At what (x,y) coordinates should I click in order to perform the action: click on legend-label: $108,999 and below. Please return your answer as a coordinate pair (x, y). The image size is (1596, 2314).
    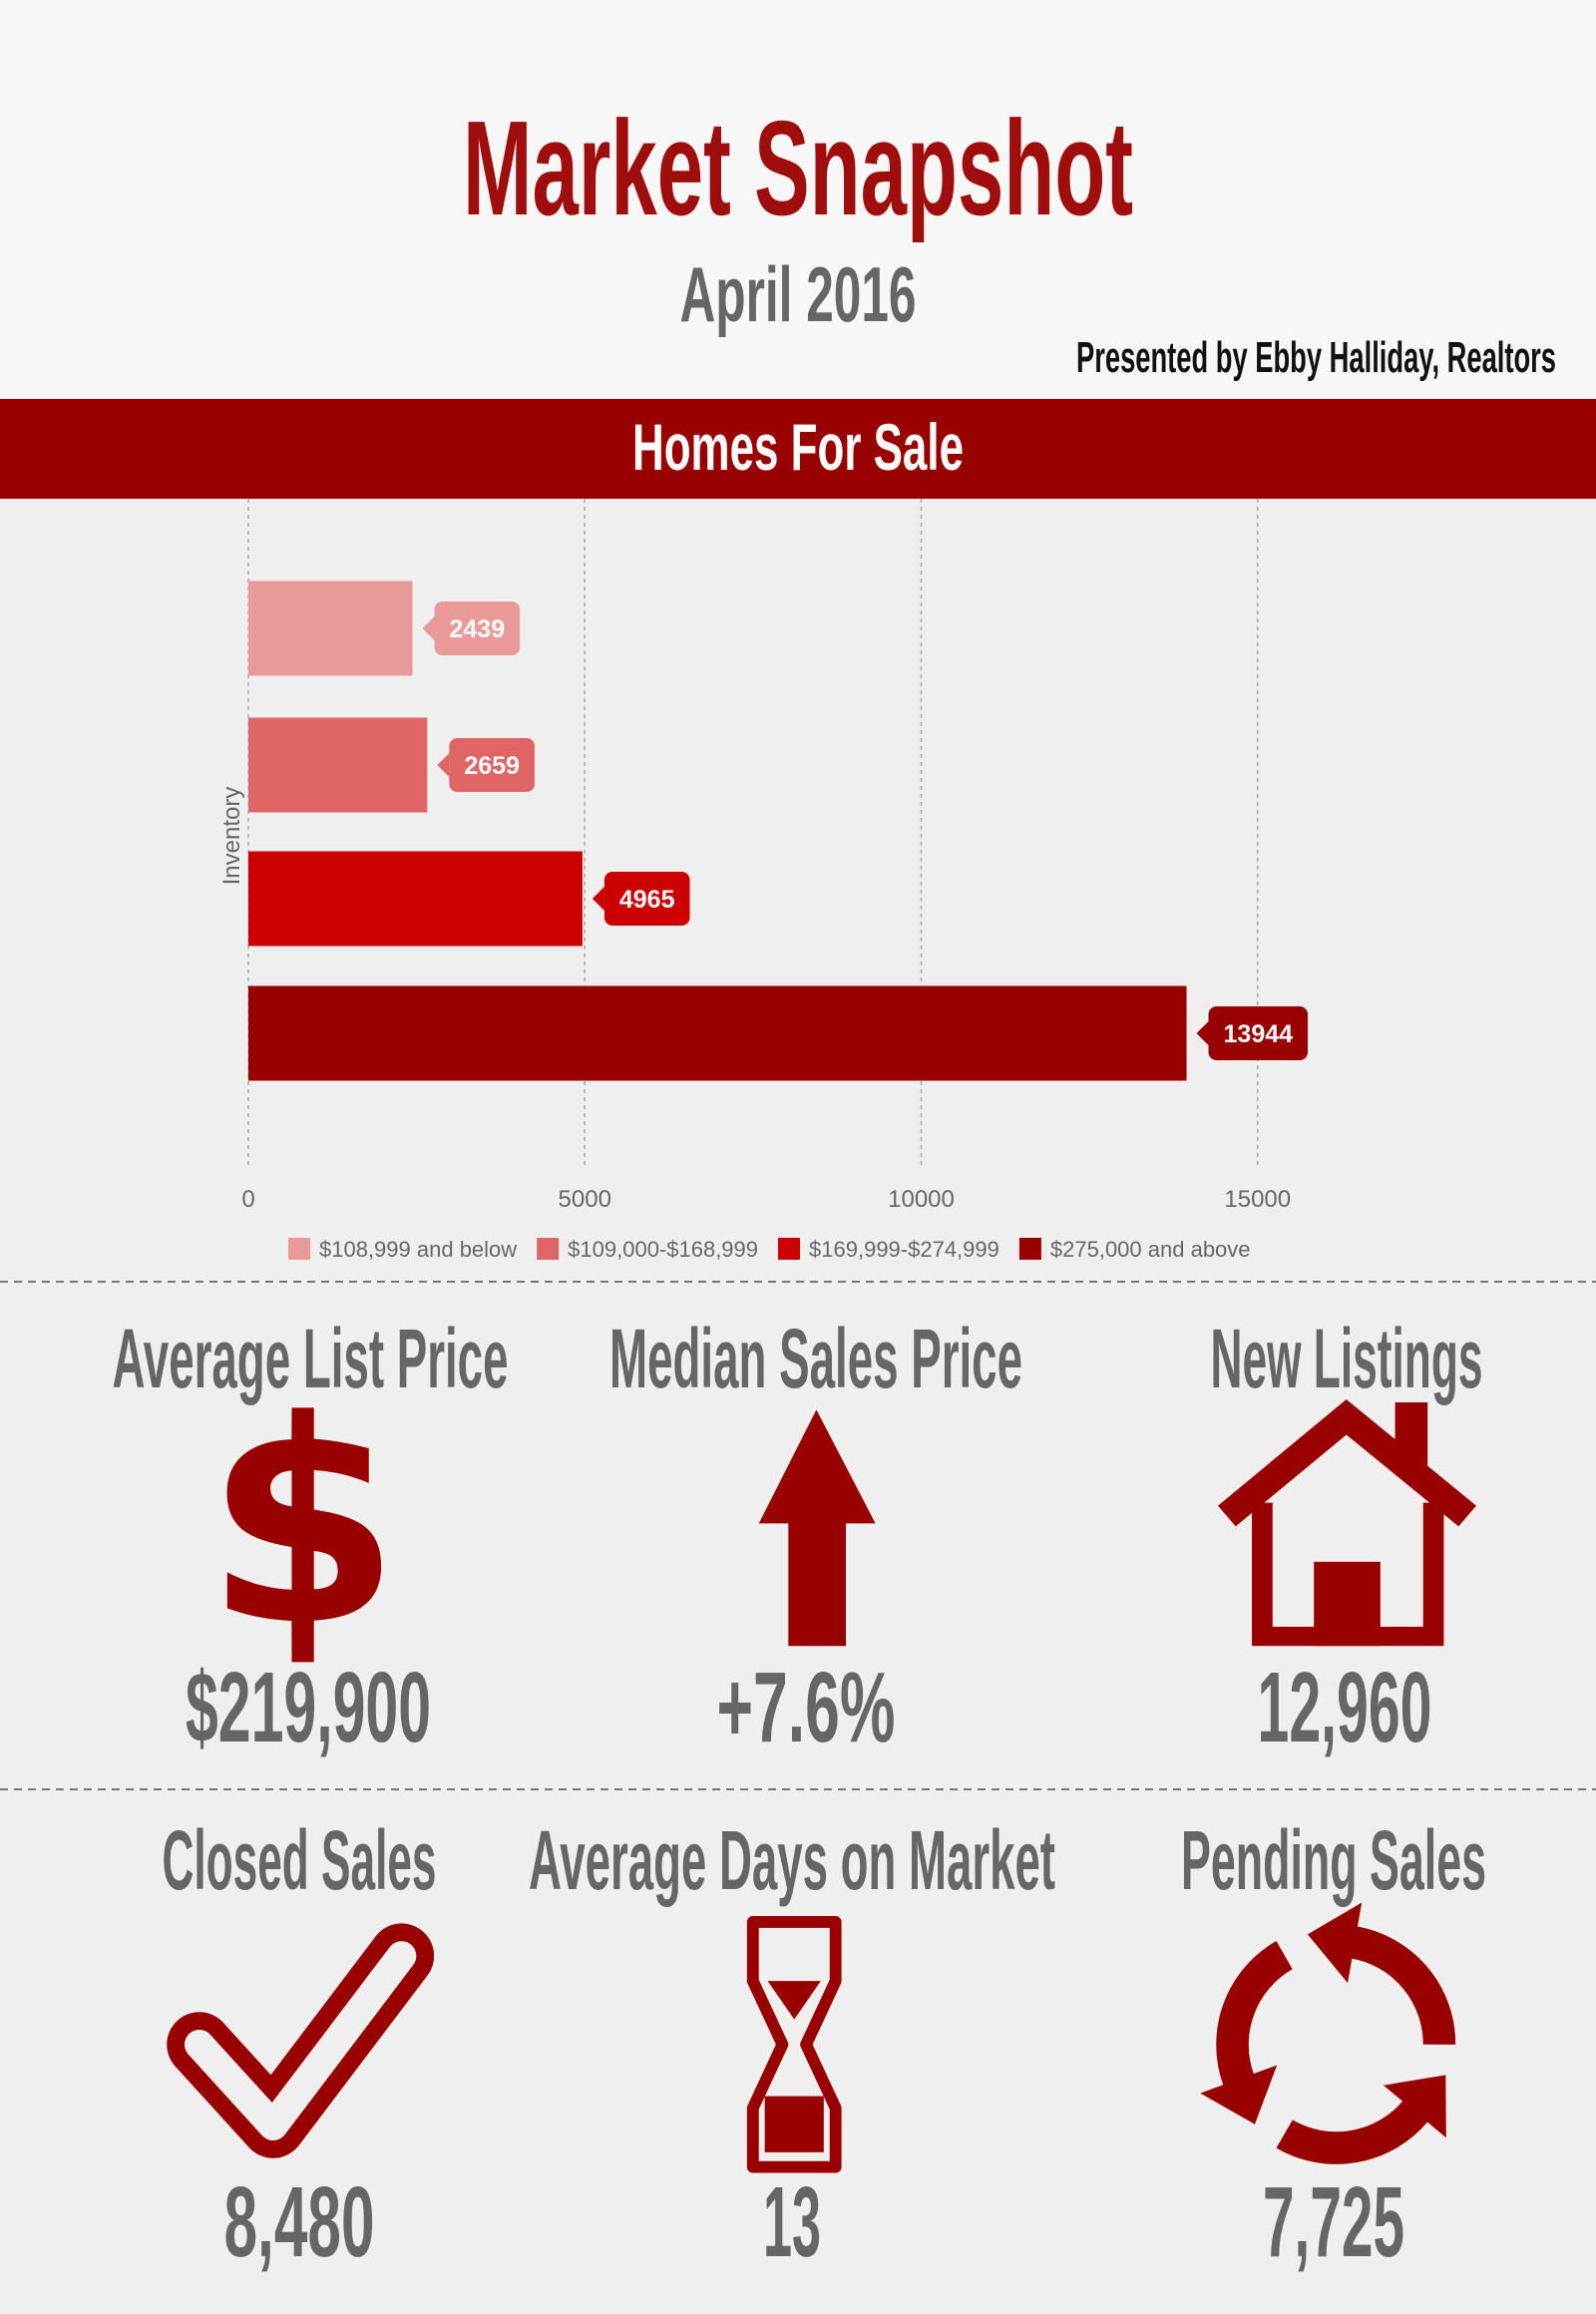
    Looking at the image, I should click on (418, 1249).